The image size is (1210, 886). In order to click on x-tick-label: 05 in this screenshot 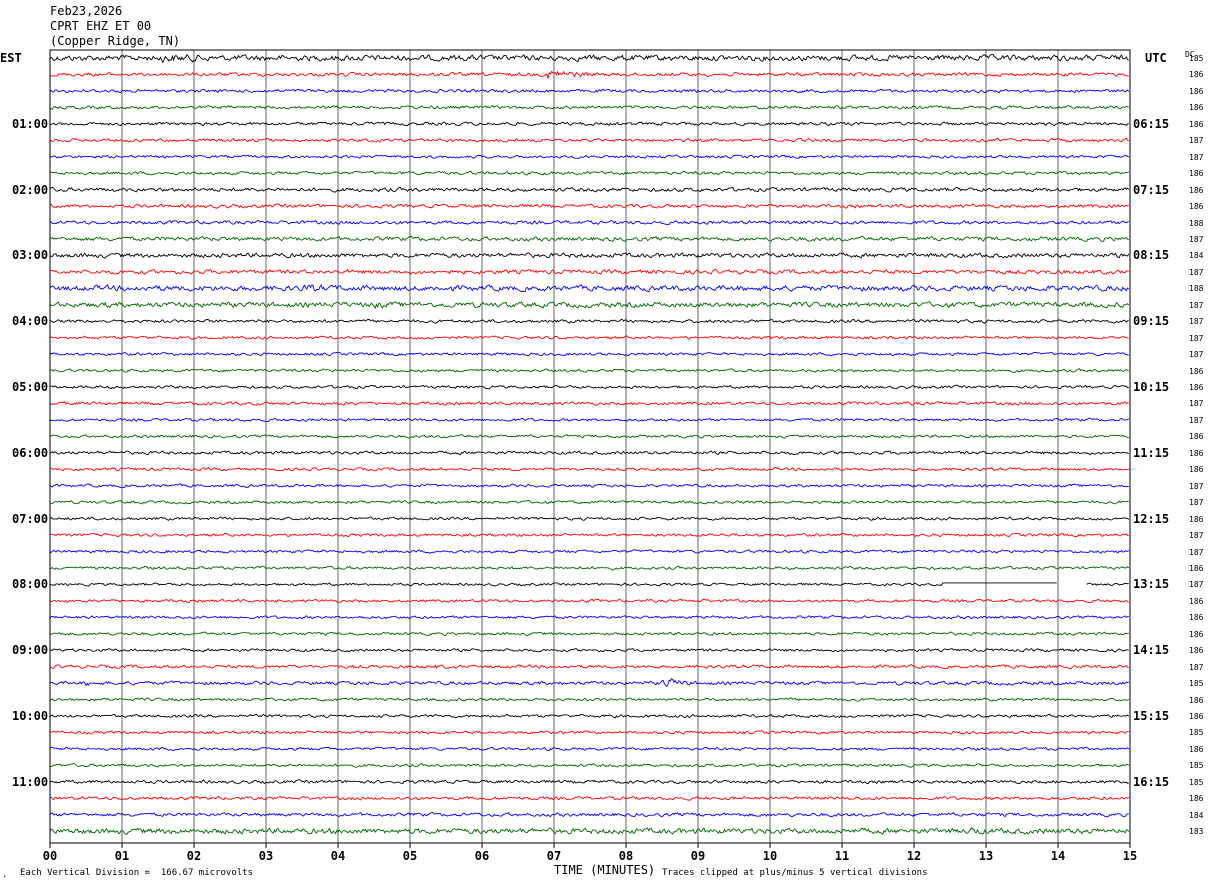, I will do `click(410, 856)`.